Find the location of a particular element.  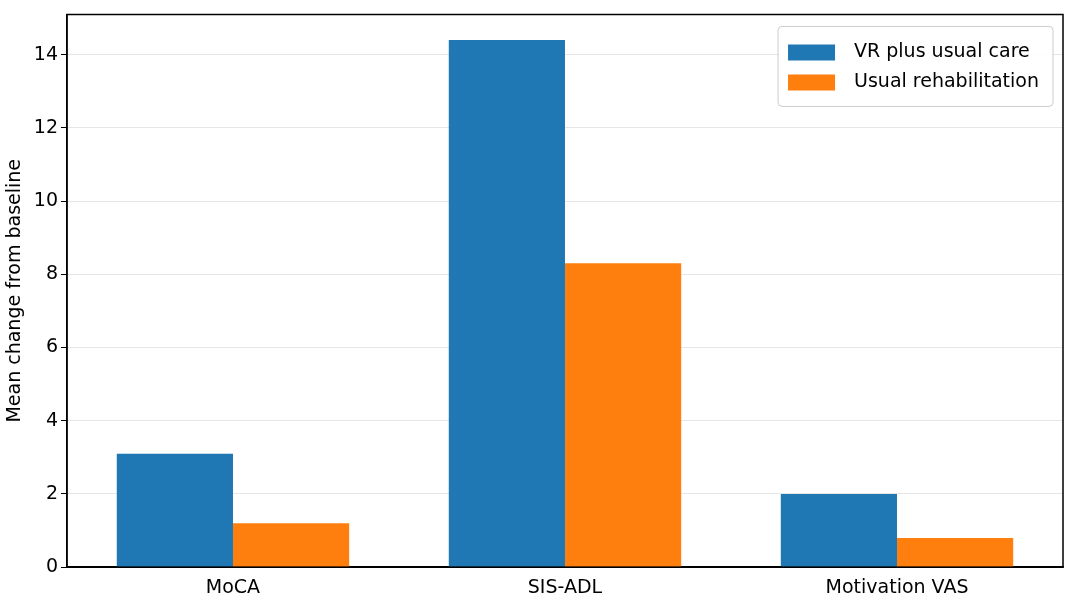

legend-label: VR plus usual care is located at coordinates (942, 50).